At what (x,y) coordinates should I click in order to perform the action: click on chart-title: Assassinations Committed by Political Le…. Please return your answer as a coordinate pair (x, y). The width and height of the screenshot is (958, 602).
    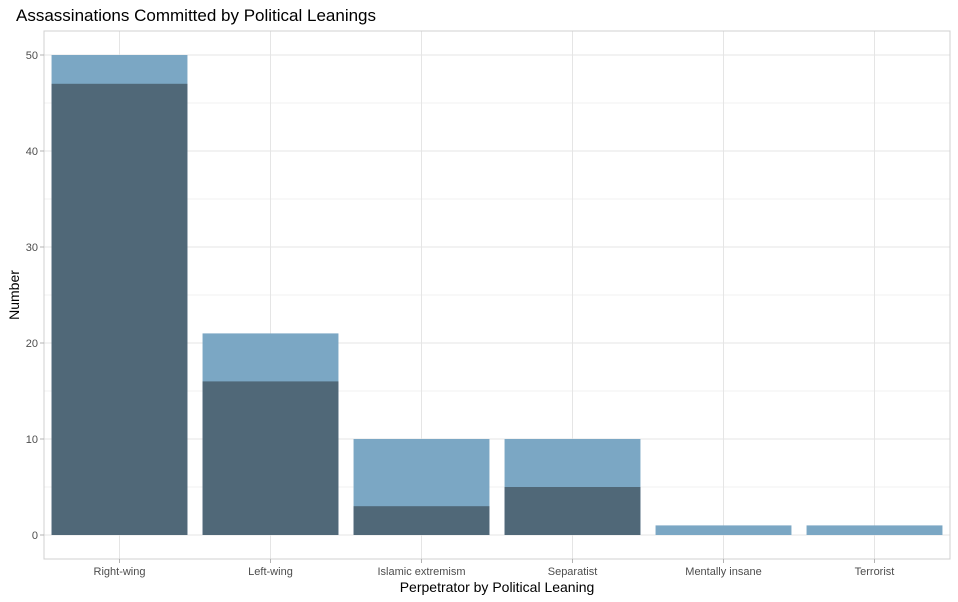
    Looking at the image, I should click on (196, 15).